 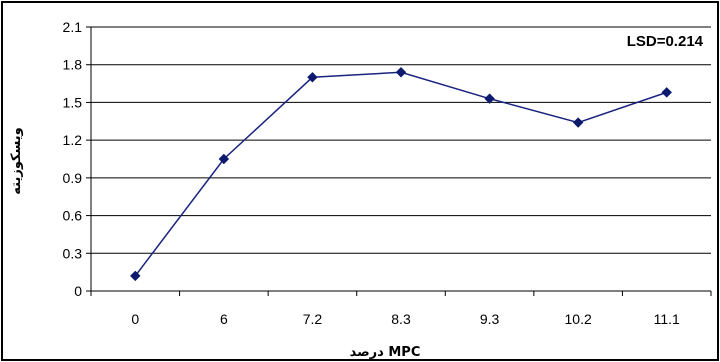 What do you see at coordinates (313, 319) in the screenshot?
I see `x-tick-label: 7.2` at bounding box center [313, 319].